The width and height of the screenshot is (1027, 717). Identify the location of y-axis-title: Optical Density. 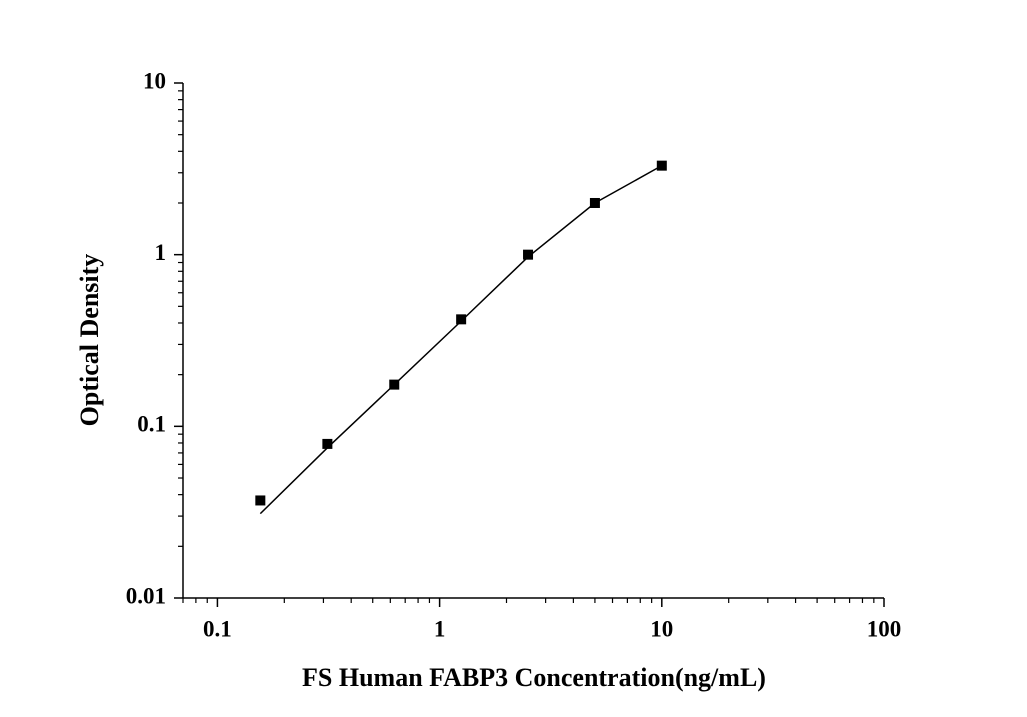
(89, 340).